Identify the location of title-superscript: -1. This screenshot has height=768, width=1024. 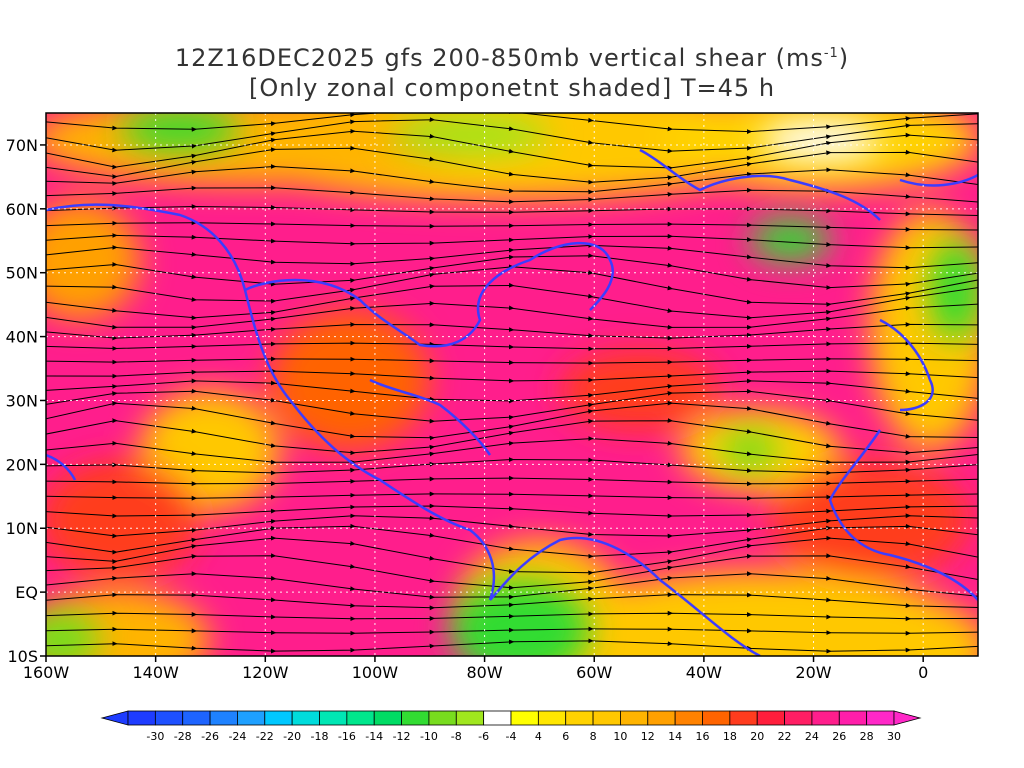
(831, 53).